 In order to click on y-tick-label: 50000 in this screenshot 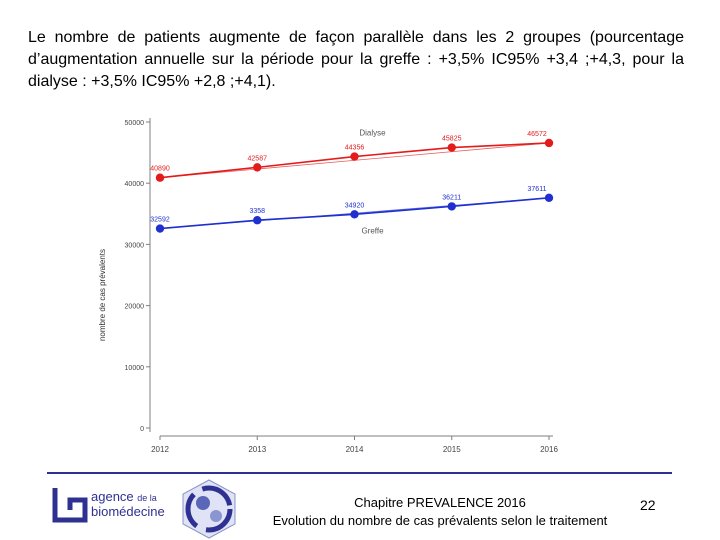, I will do `click(135, 123)`.